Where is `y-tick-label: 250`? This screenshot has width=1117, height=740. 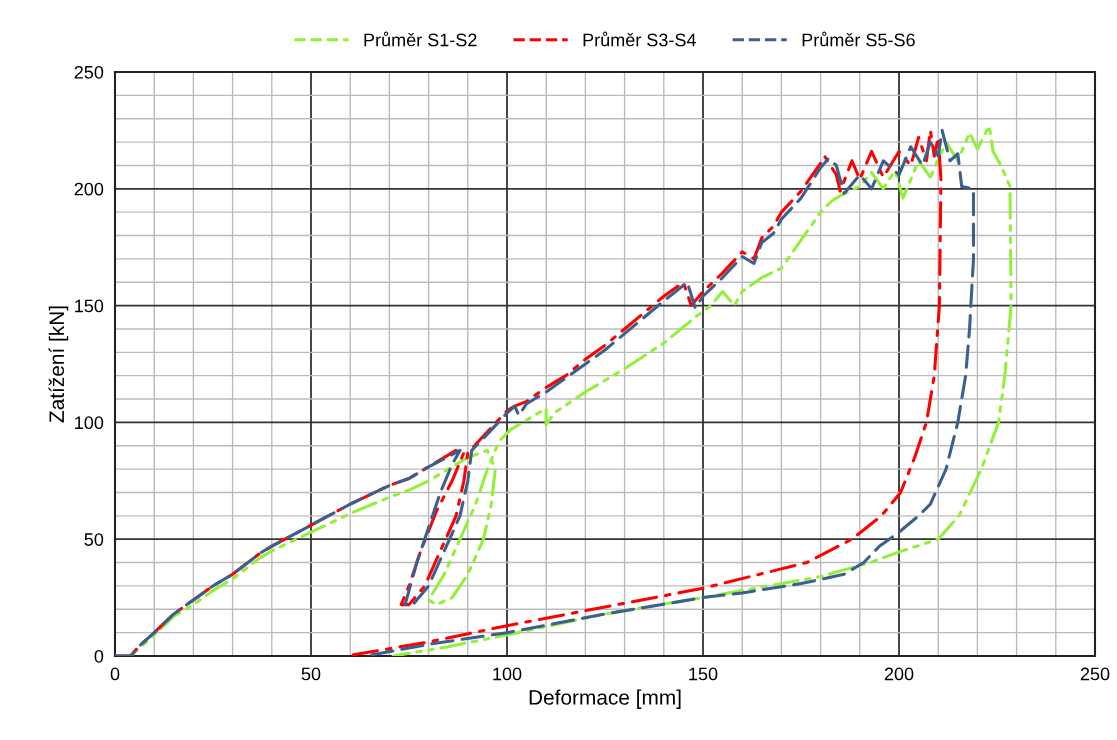
y-tick-label: 250 is located at coordinates (89, 72).